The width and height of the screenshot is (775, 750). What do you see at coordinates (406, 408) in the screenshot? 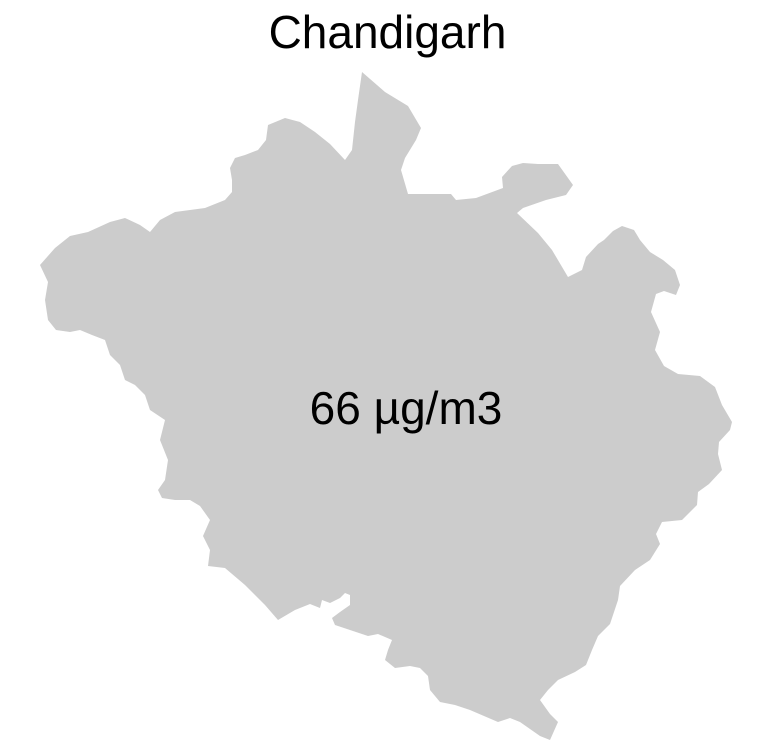
I see `pollution-value-label: 66 µg/m3` at bounding box center [406, 408].